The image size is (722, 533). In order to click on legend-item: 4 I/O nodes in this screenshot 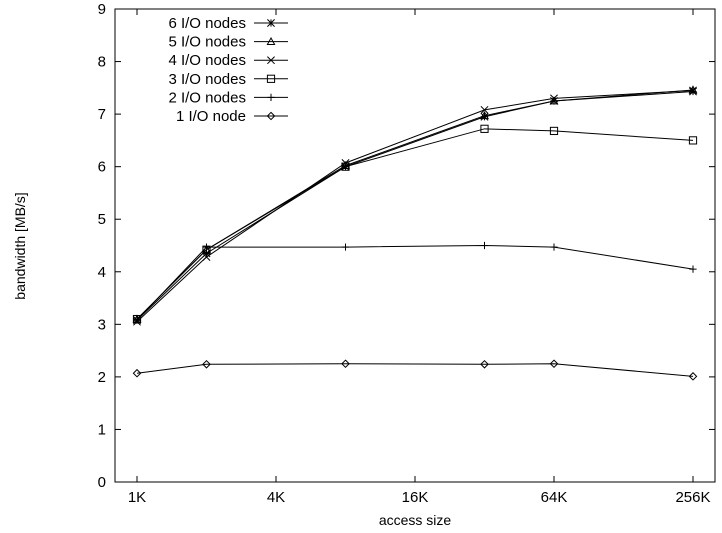, I will do `click(228, 60)`.